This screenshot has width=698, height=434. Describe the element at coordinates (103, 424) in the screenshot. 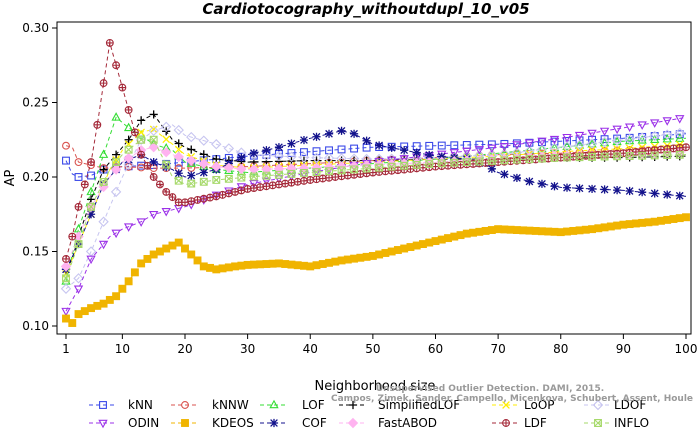

I see `legend-marker-odin` at that location.